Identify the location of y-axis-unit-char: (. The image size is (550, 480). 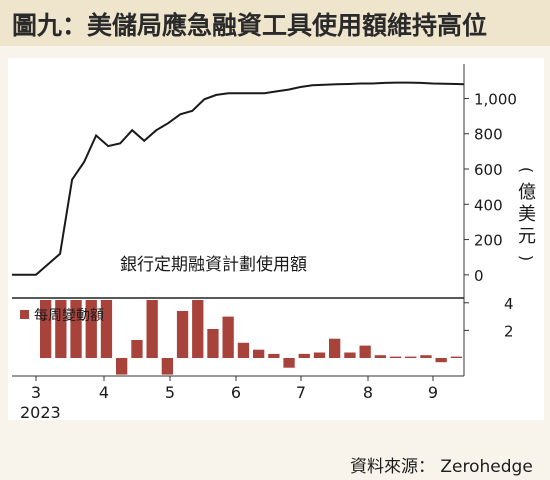
(526, 170).